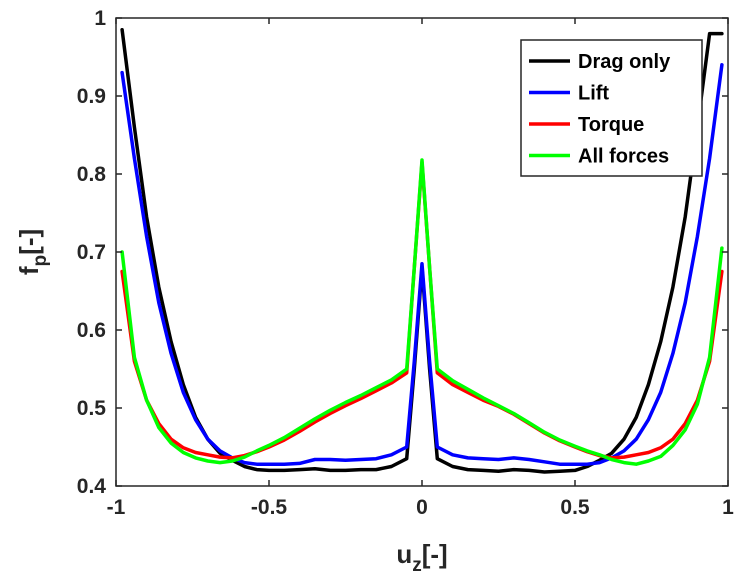 The width and height of the screenshot is (737, 575). What do you see at coordinates (611, 125) in the screenshot?
I see `legend-label-2: Torque` at bounding box center [611, 125].